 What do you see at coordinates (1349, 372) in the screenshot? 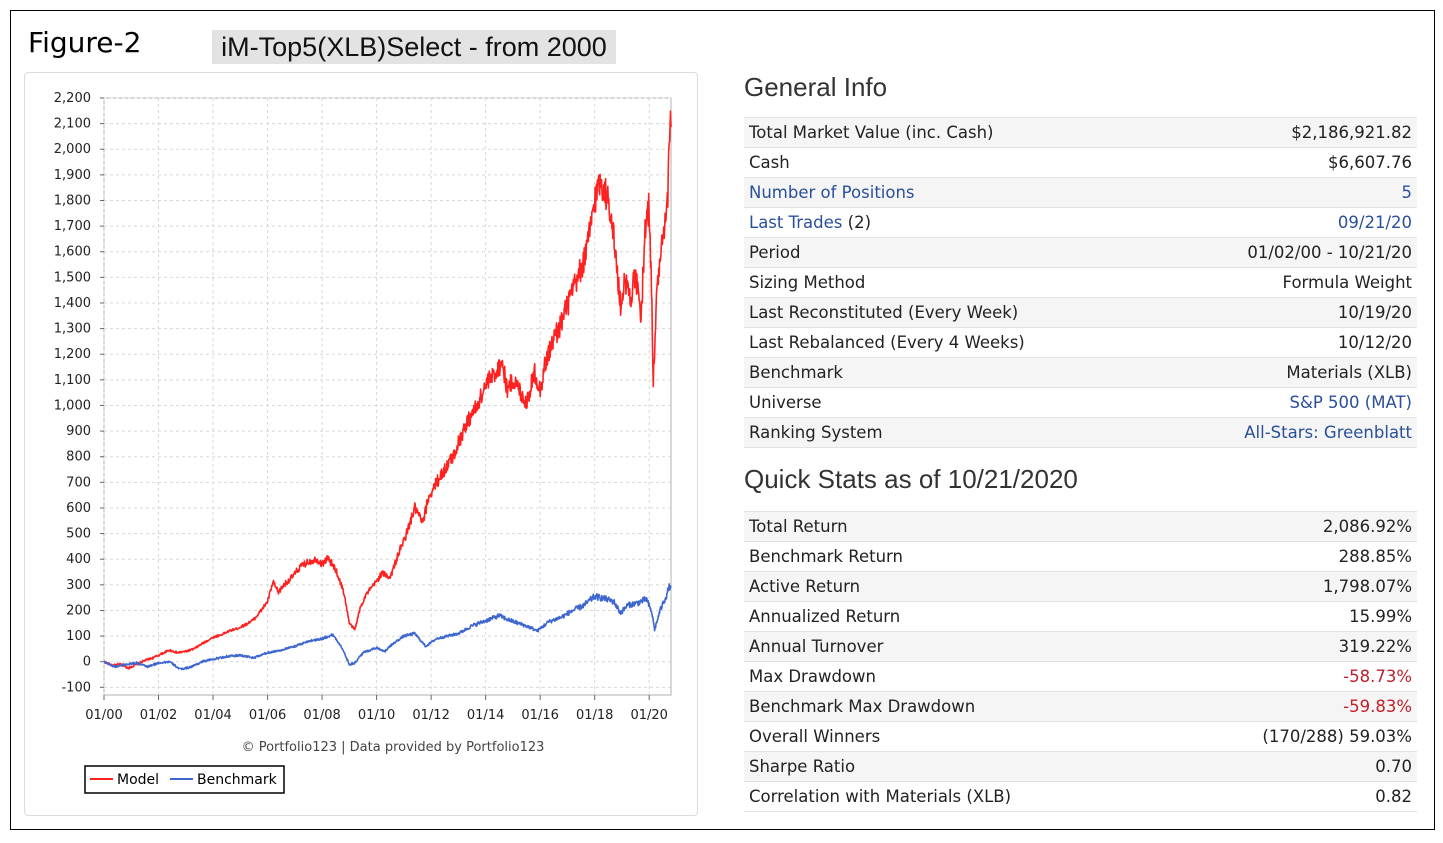
I see `row-value: Materials (XLB)` at bounding box center [1349, 372].